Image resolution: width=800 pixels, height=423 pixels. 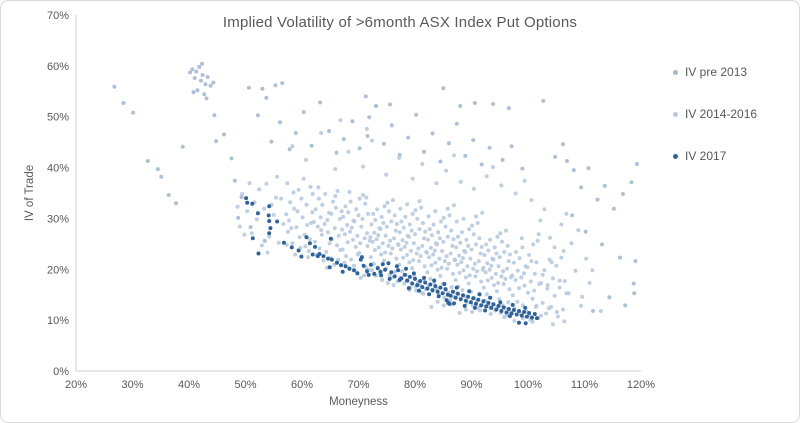 I want to click on legend-item-iv-pre-2013: IV pre 2013, so click(x=715, y=72).